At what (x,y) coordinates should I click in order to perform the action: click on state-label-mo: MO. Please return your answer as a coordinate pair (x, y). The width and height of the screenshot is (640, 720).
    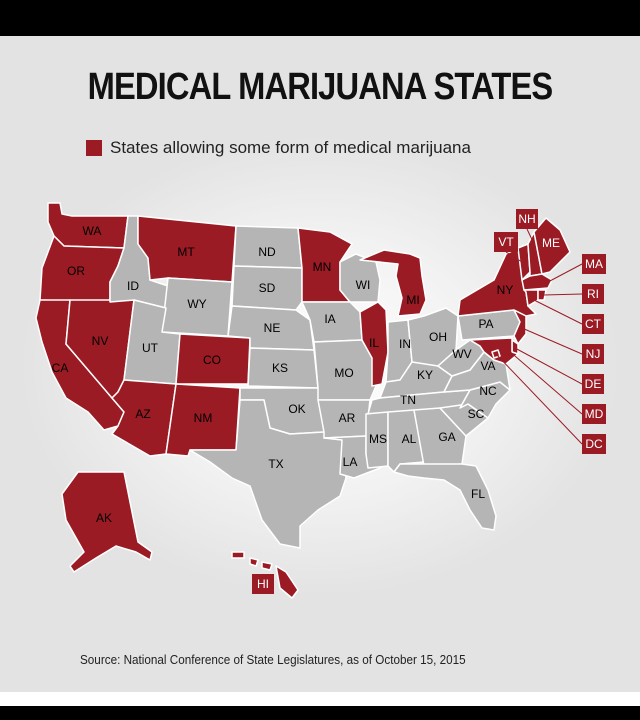
    Looking at the image, I should click on (343, 373).